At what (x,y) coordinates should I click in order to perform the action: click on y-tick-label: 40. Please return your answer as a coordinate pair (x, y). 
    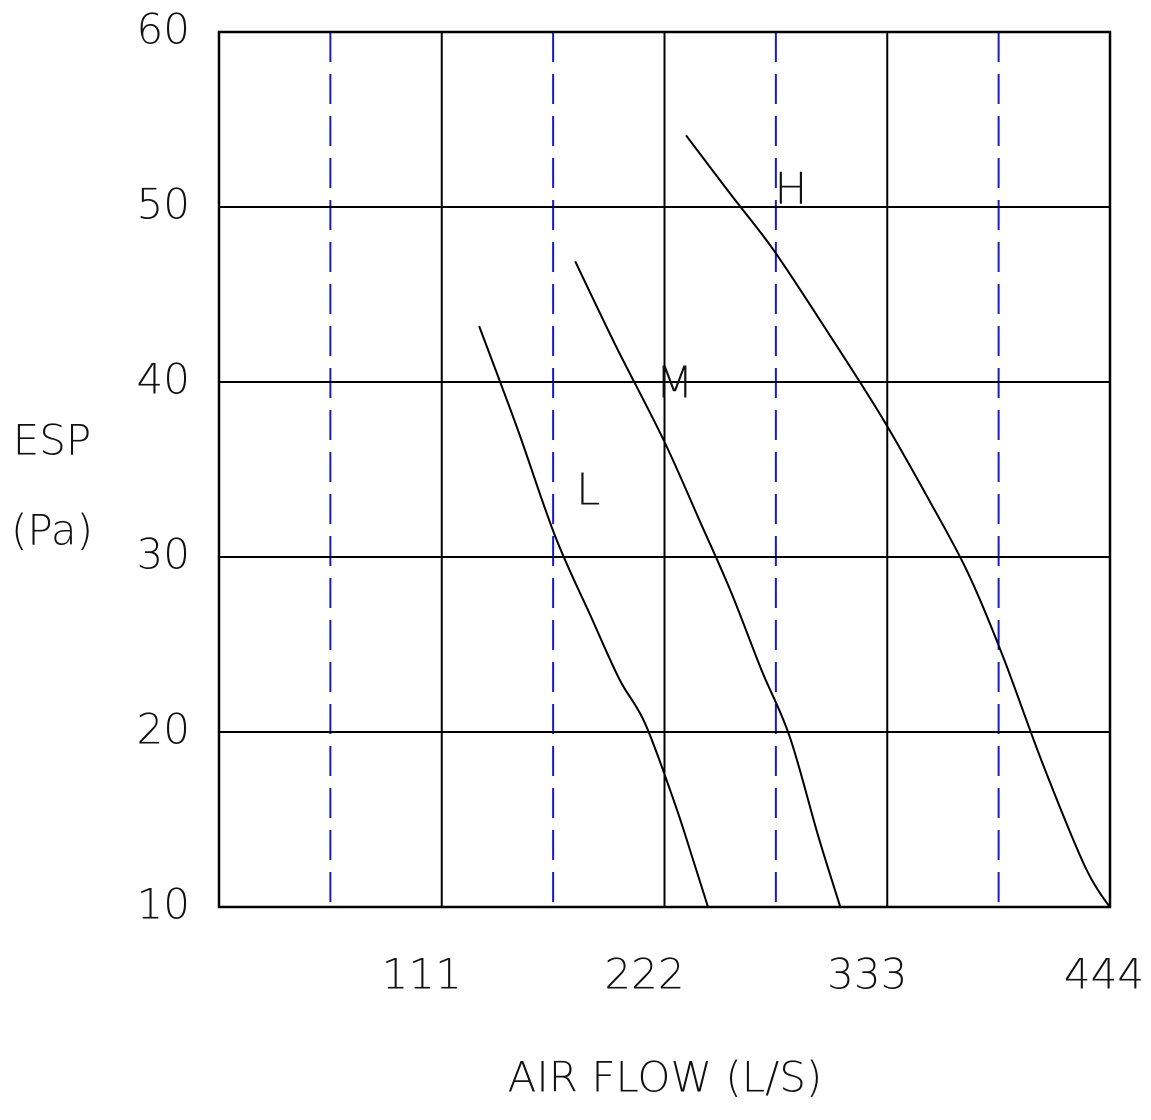
    Looking at the image, I should click on (163, 379).